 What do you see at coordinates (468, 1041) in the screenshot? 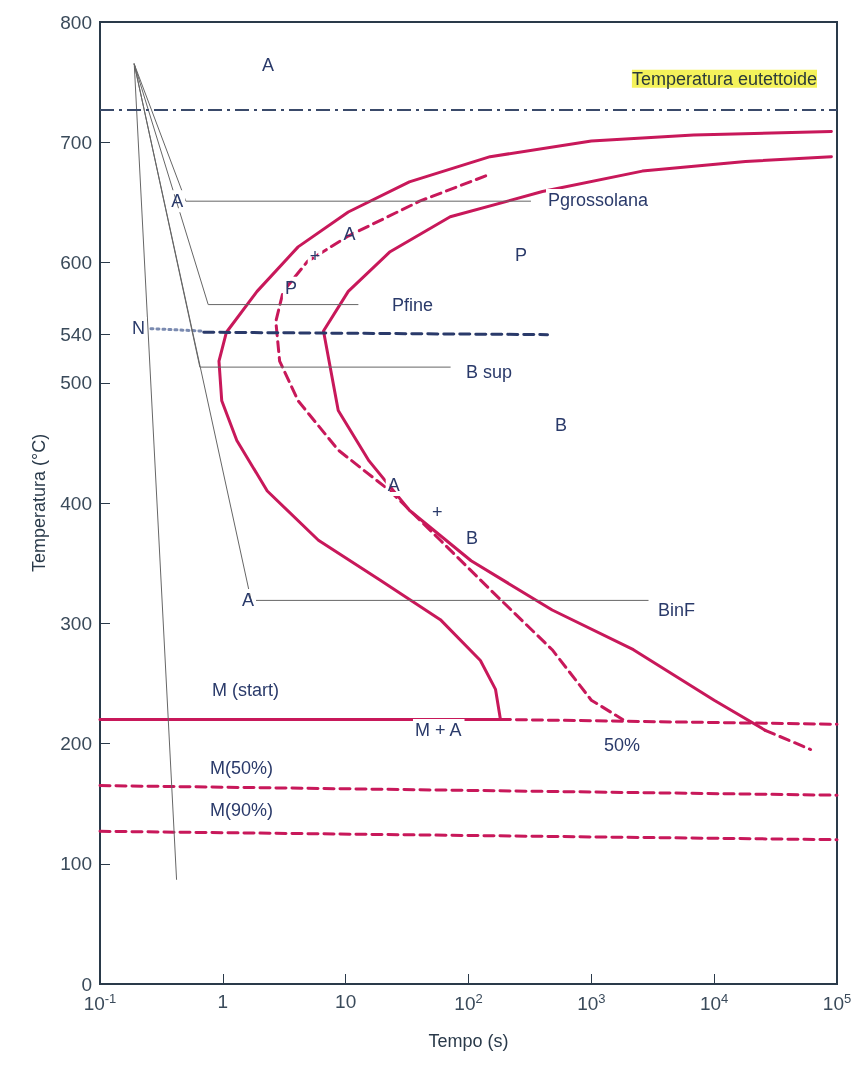
I see `x-axis-title: Tempo (s)` at bounding box center [468, 1041].